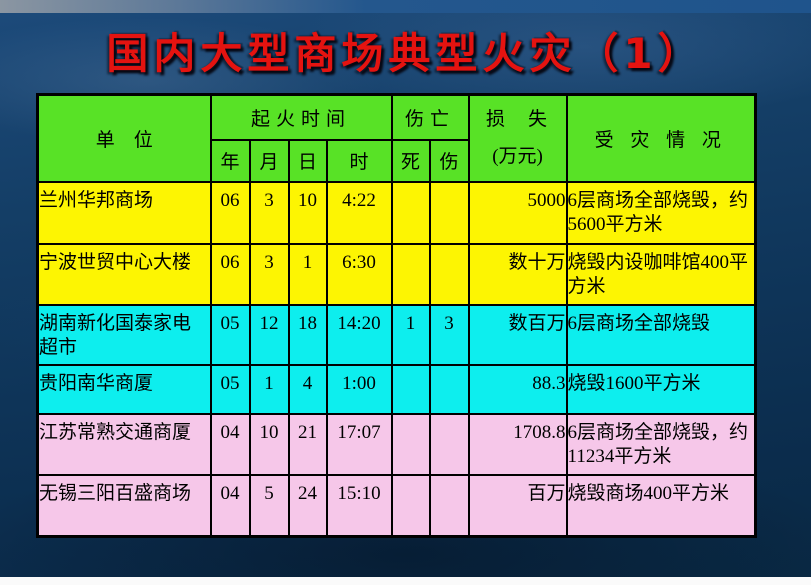  I want to click on cell-loss: 1708.8, so click(517, 444).